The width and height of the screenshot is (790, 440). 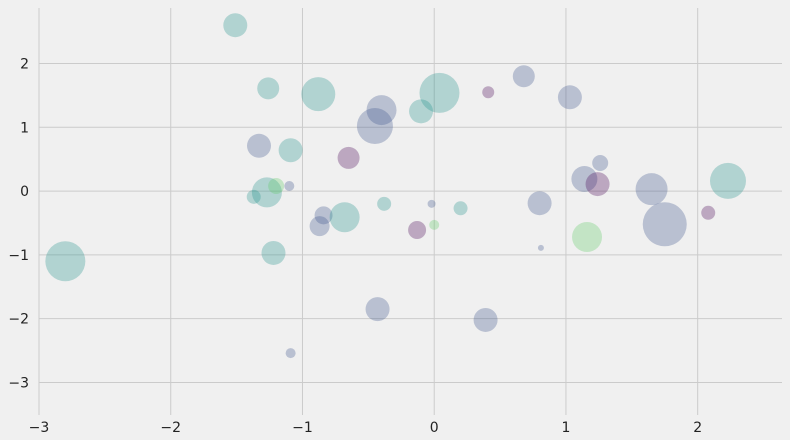 What do you see at coordinates (24, 192) in the screenshot?
I see `y-tick-label: 0` at bounding box center [24, 192].